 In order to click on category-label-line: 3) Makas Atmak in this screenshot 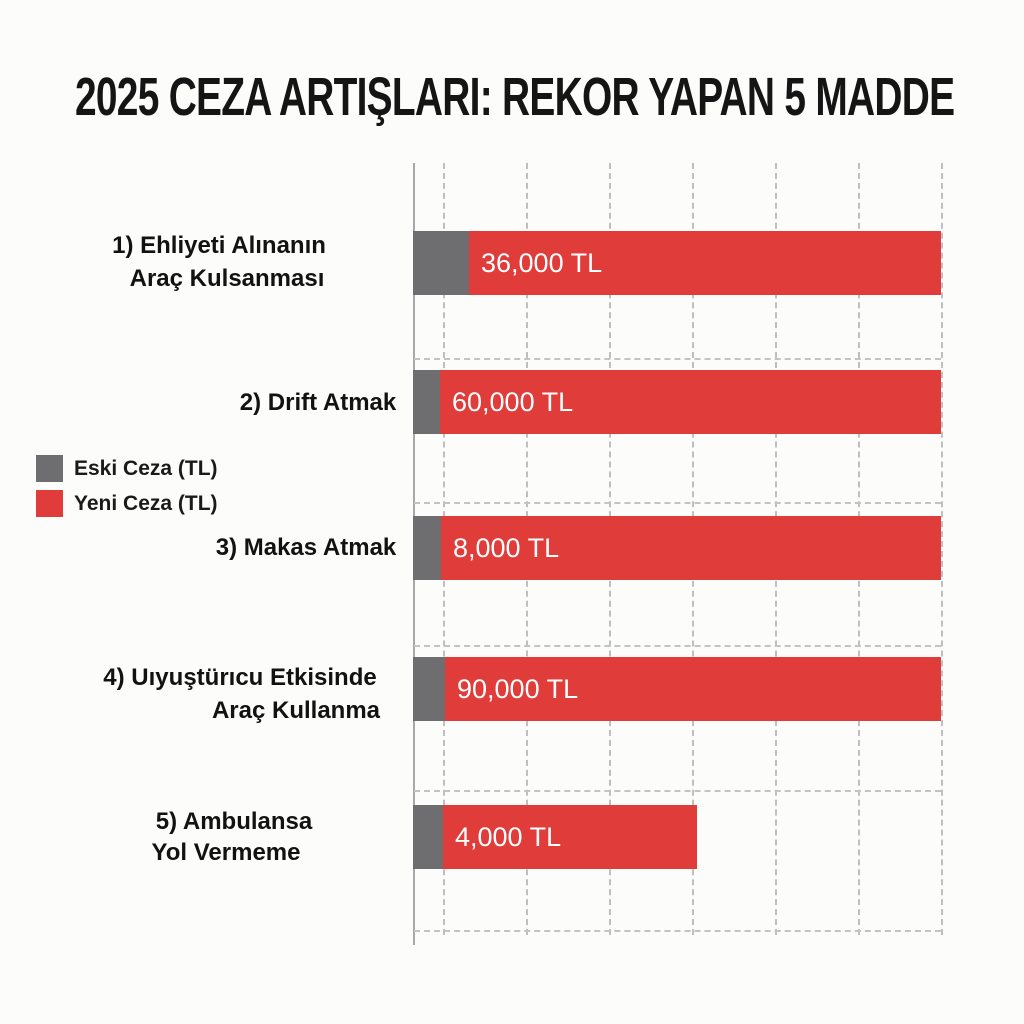, I will do `click(306, 547)`.